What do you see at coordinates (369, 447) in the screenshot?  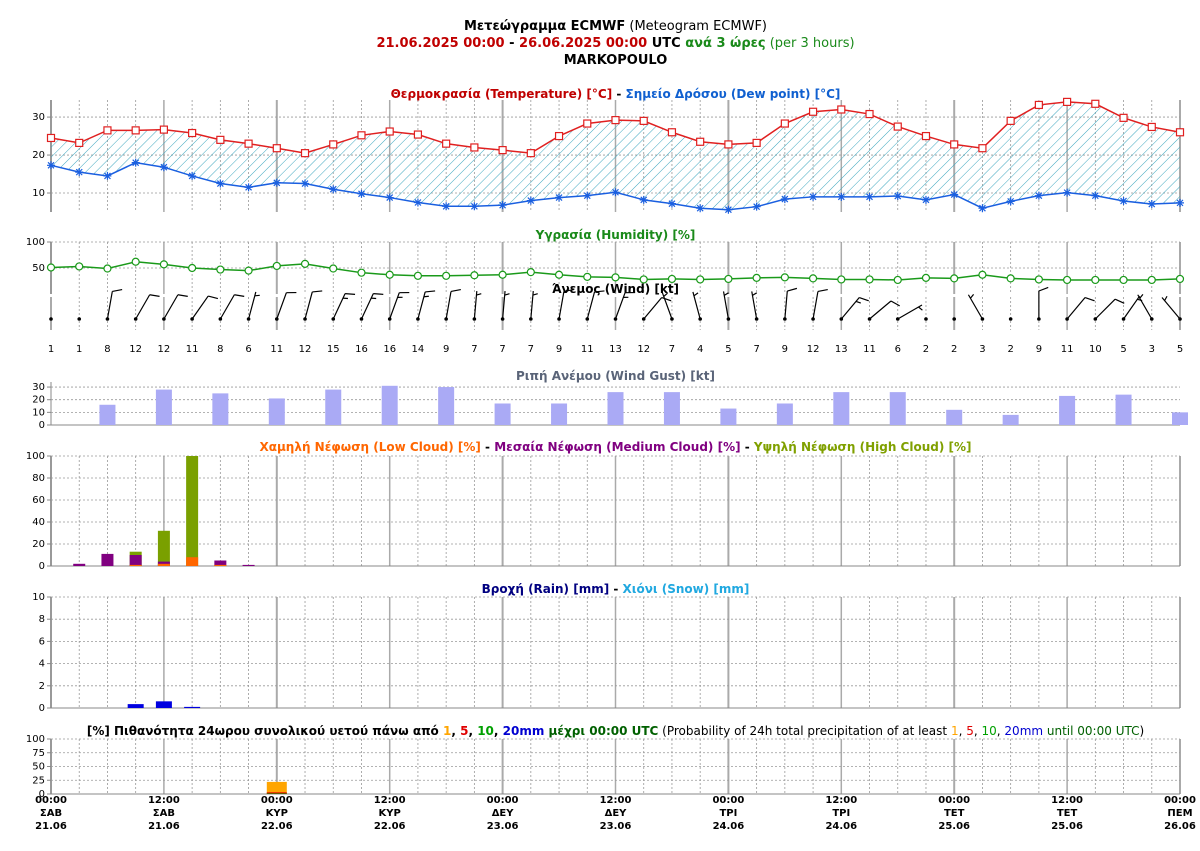 I see `title-part: Χαμηλή Νέφωση (Low Cloud) [%]` at bounding box center [369, 447].